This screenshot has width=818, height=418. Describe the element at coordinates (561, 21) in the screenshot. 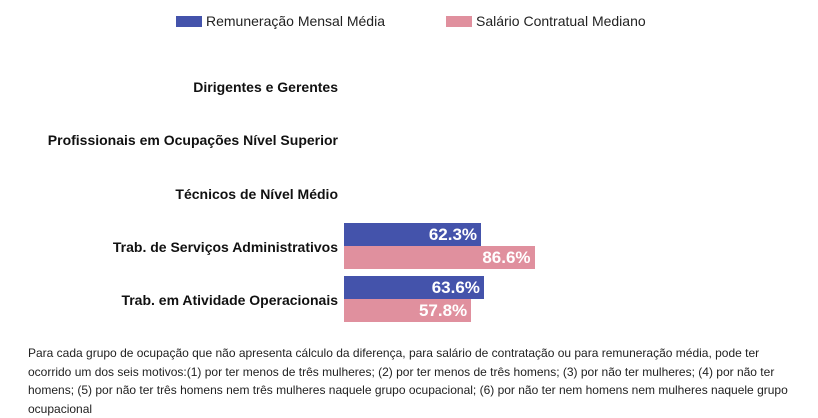

I see `legend-label: Salário Contratual Mediano` at that location.